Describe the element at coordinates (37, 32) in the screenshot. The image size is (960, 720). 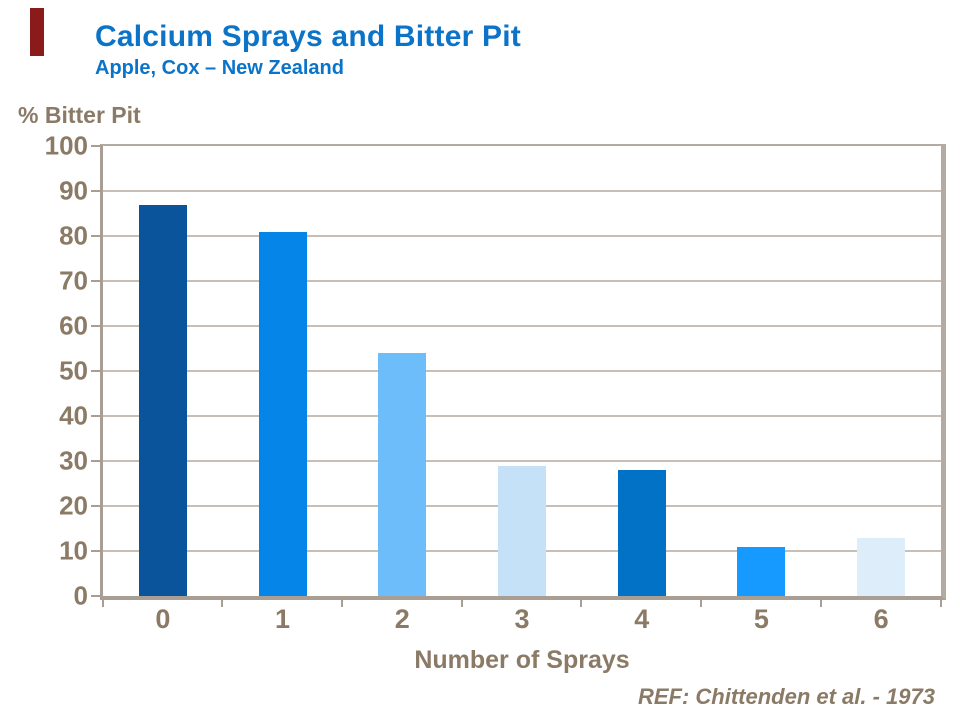
I see `accent-bar` at that location.